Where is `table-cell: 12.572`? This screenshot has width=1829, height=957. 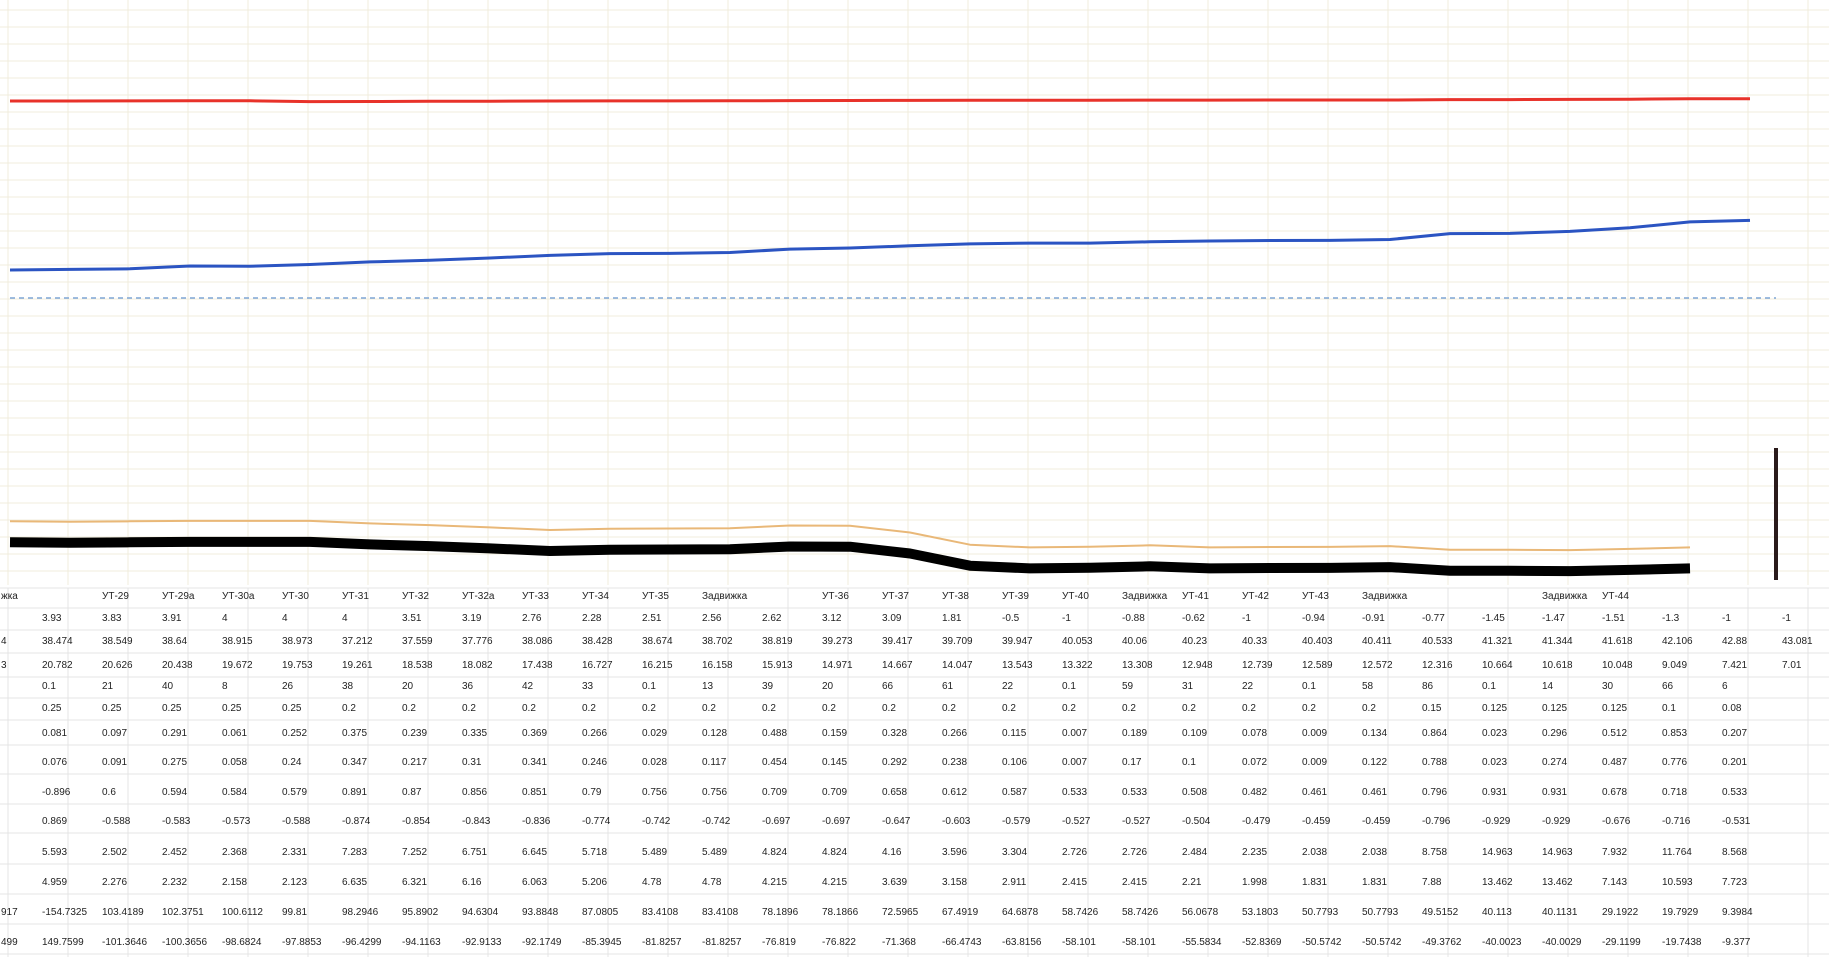
table-cell: 12.572 is located at coordinates (1377, 665).